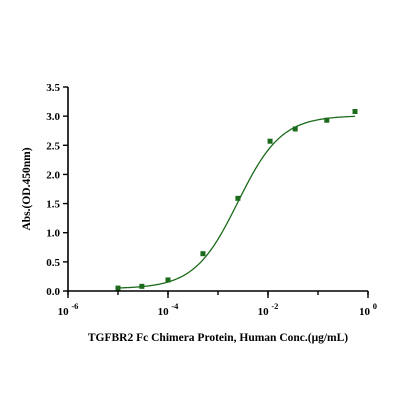  Describe the element at coordinates (53, 292) in the screenshot. I see `y-tick-label: 0.0` at that location.